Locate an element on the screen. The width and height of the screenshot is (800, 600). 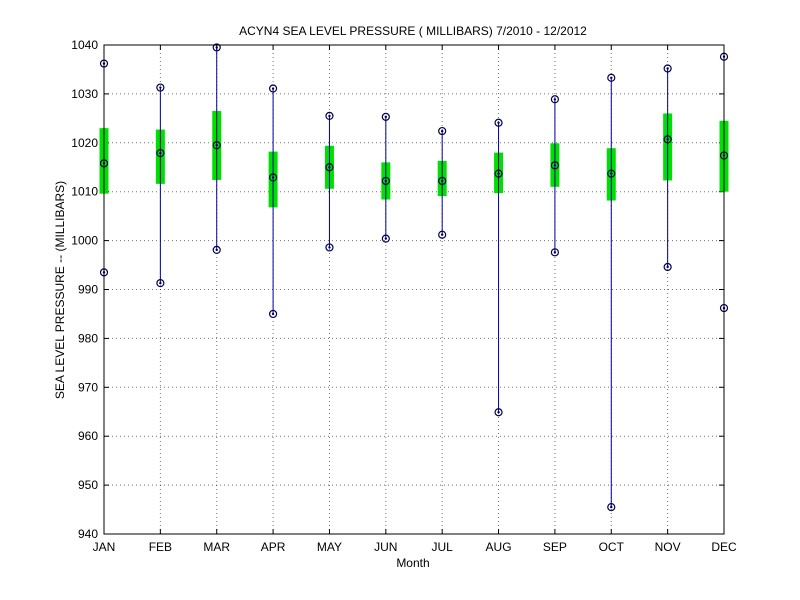
y-tick-label: 1040 is located at coordinates (84, 45).